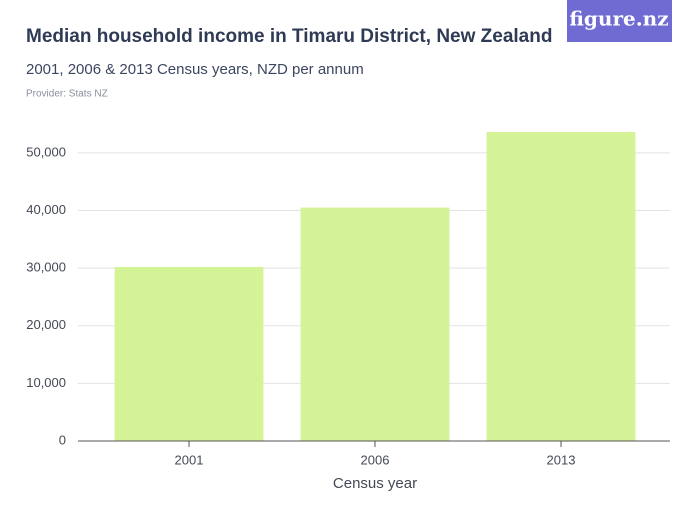 The image size is (700, 525). Describe the element at coordinates (189, 459) in the screenshot. I see `x-tick-label: 2001` at that location.